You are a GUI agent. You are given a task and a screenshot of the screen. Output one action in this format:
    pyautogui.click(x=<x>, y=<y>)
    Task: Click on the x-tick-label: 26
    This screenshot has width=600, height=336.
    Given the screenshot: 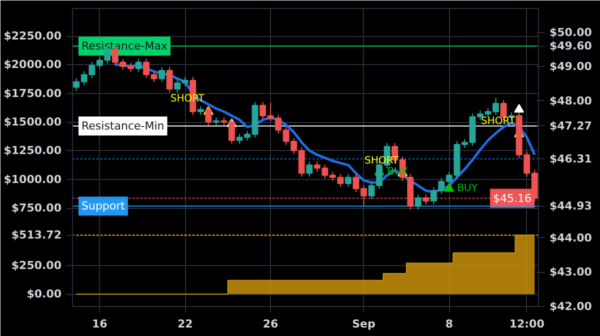 What is the action you would take?
    pyautogui.click(x=270, y=324)
    